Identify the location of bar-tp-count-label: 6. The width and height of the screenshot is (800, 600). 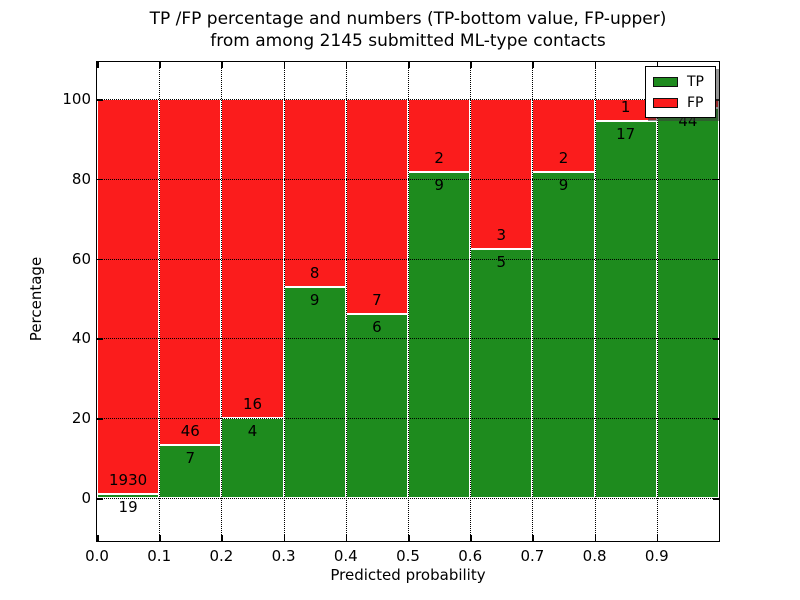
(377, 326).